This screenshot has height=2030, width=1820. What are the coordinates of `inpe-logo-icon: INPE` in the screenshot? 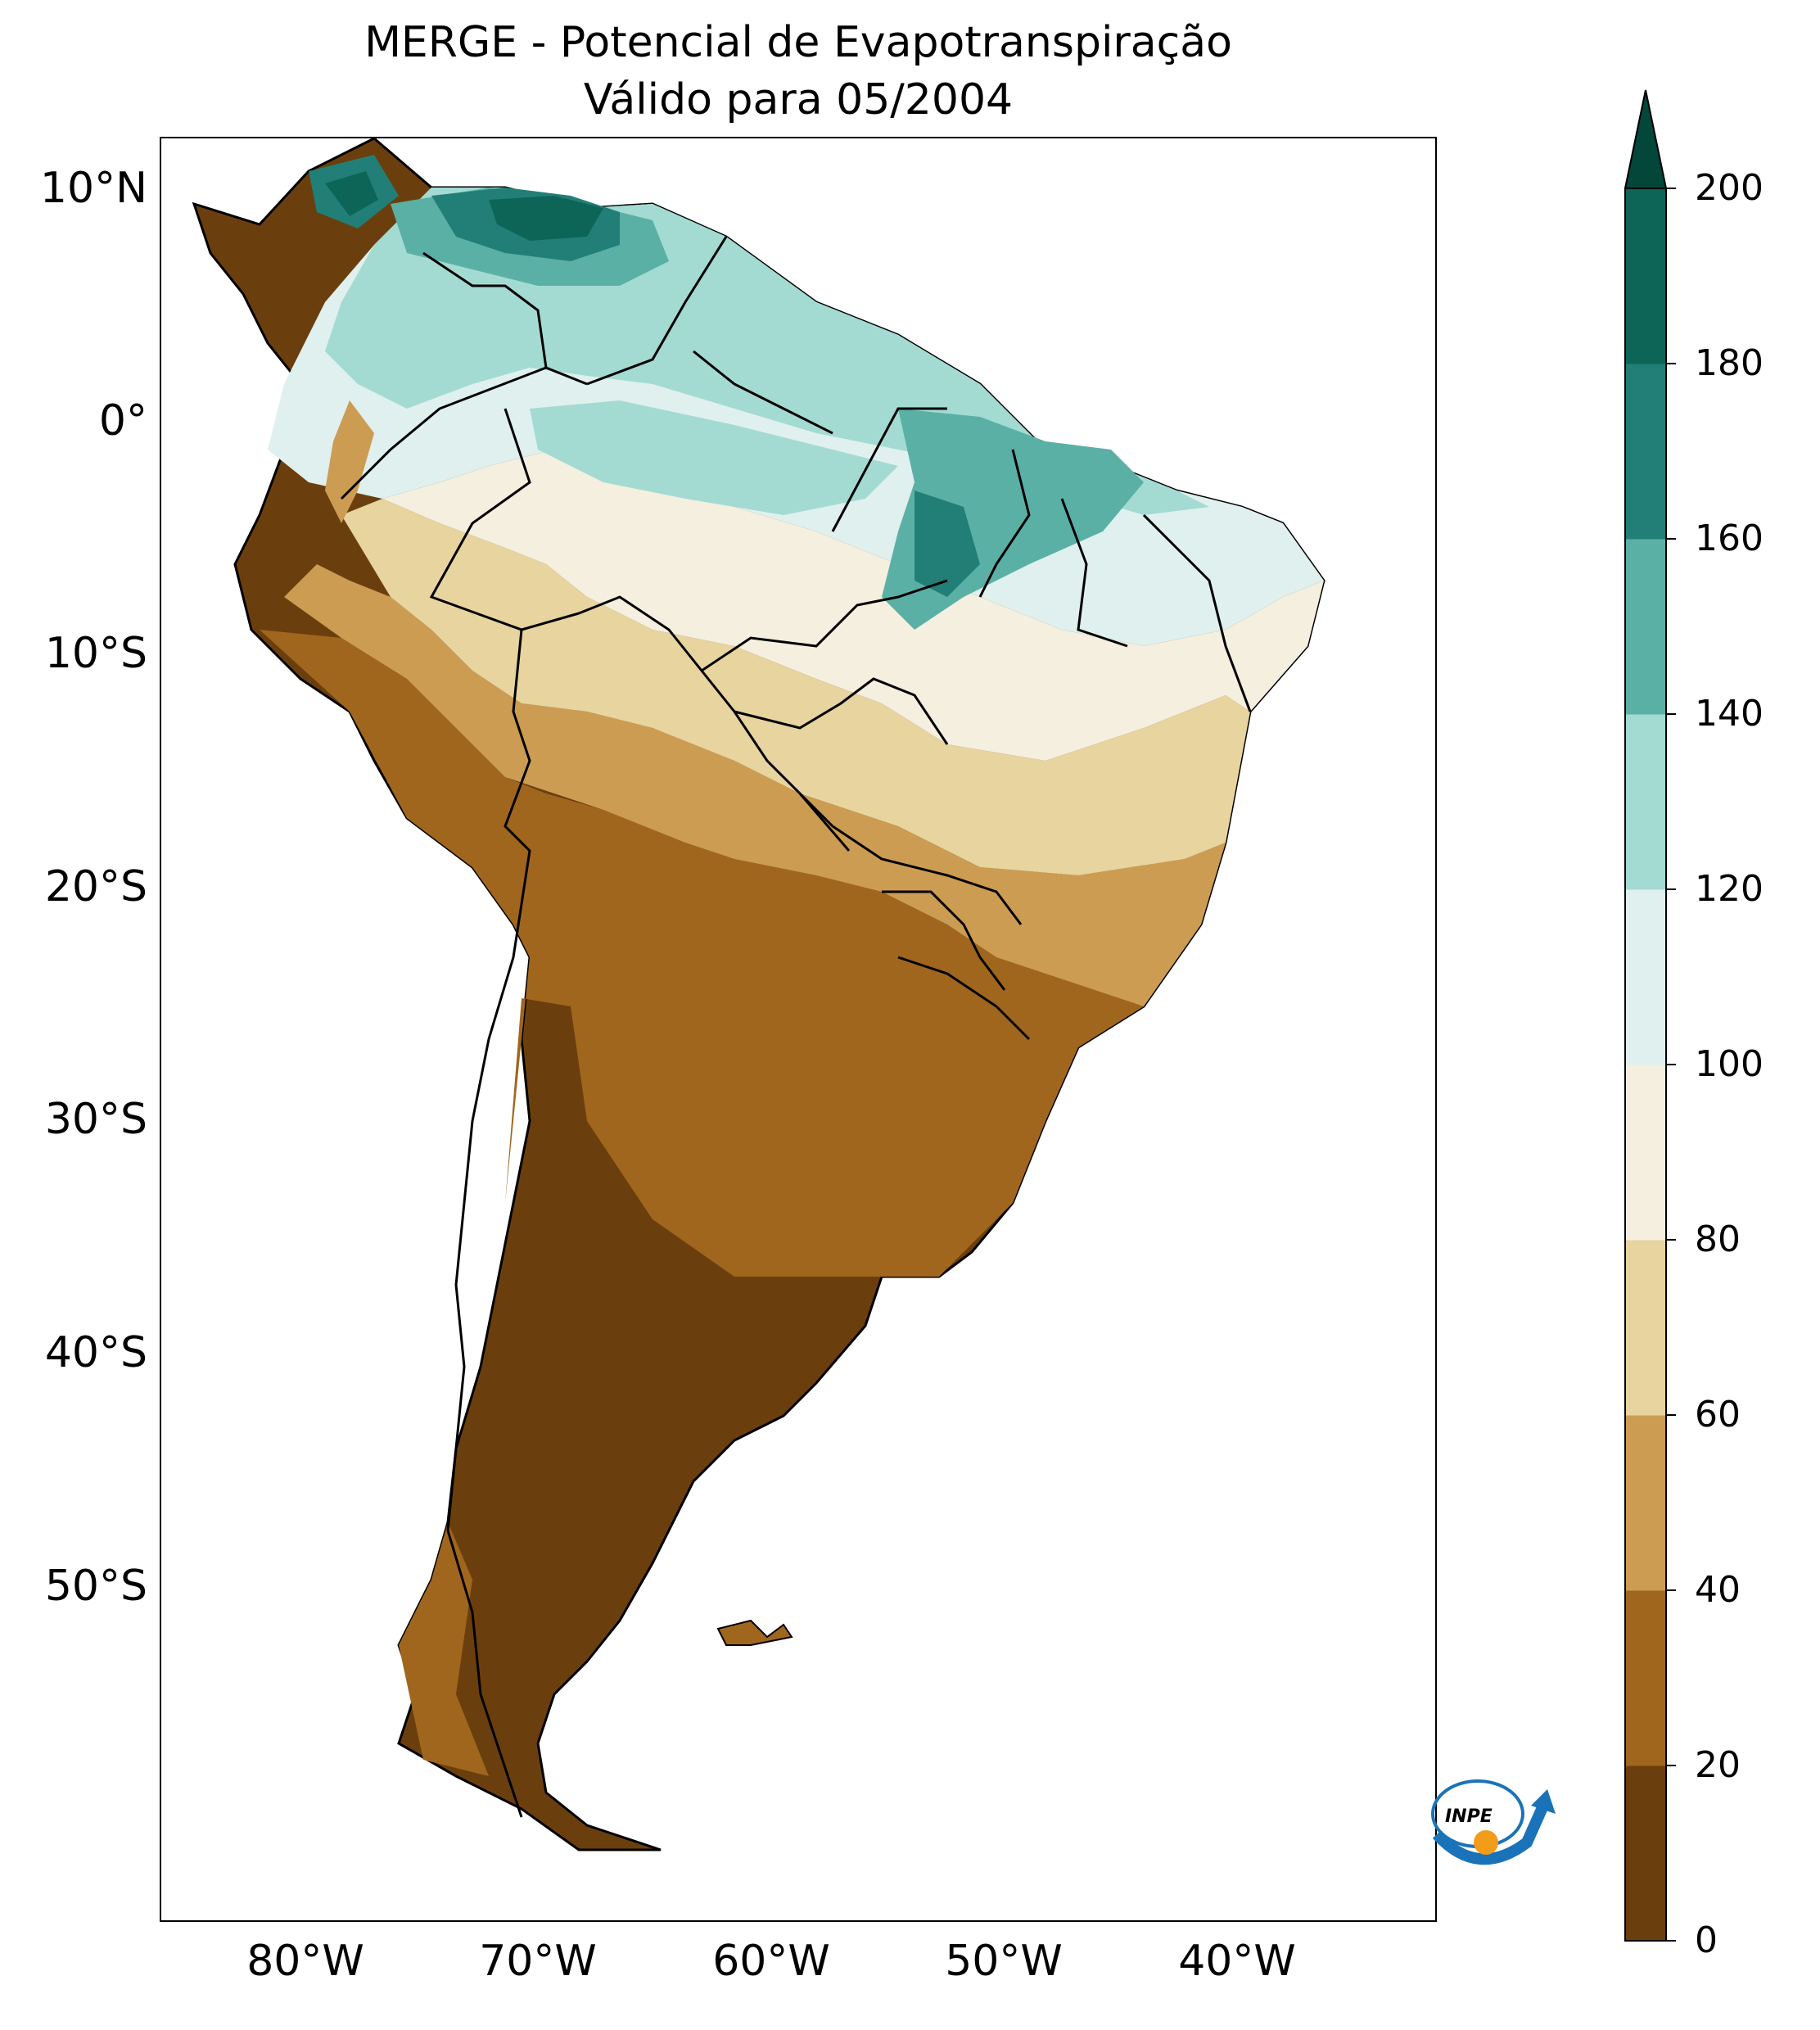 It's located at (1493, 1822).